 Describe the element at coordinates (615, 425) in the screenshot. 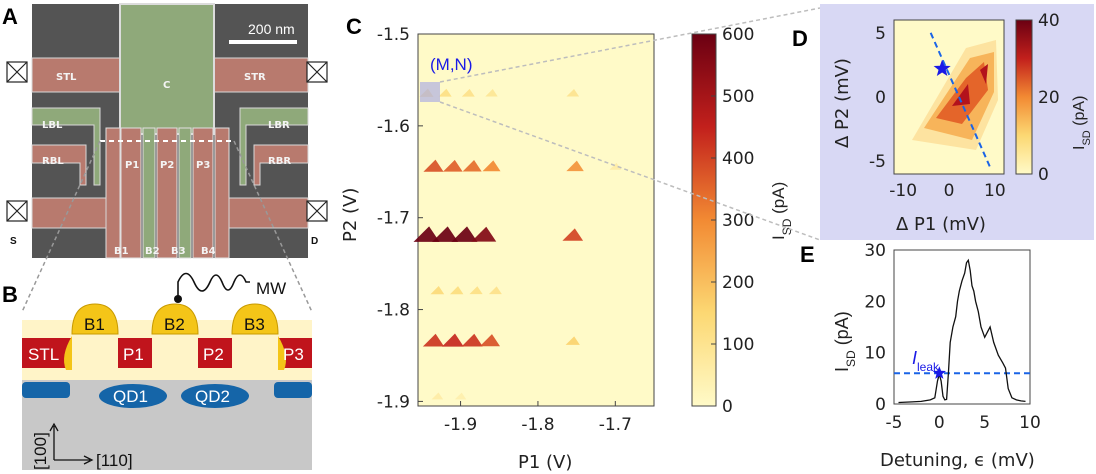

I see `chart-c-xtick-label: -1.7` at that location.